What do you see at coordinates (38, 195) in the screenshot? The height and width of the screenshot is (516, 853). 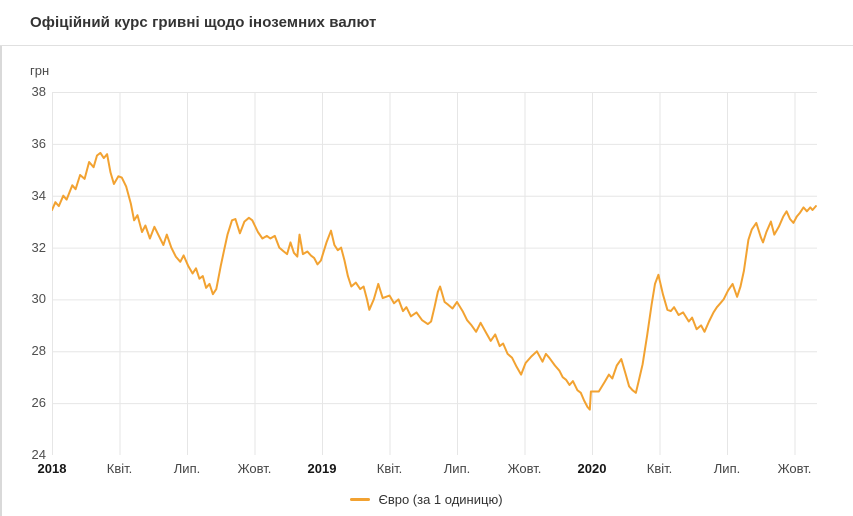 I see `y-tick-label-34: 34` at bounding box center [38, 195].